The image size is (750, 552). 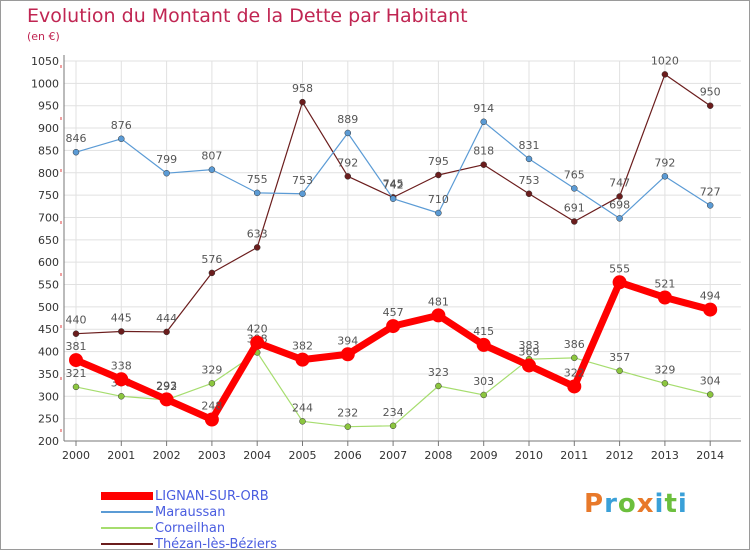 What do you see at coordinates (393, 455) in the screenshot?
I see `x-tick-label: 2007` at bounding box center [393, 455].